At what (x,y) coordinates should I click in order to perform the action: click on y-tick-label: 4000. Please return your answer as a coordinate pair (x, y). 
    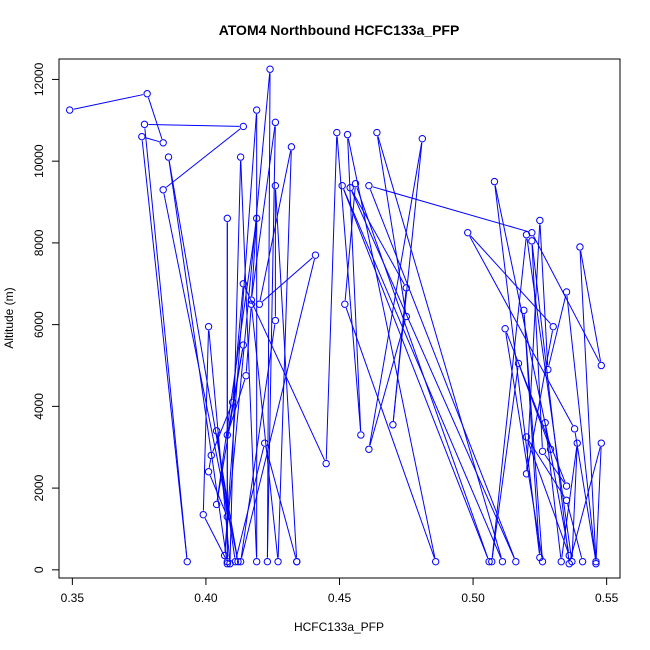
    Looking at the image, I should click on (39, 406).